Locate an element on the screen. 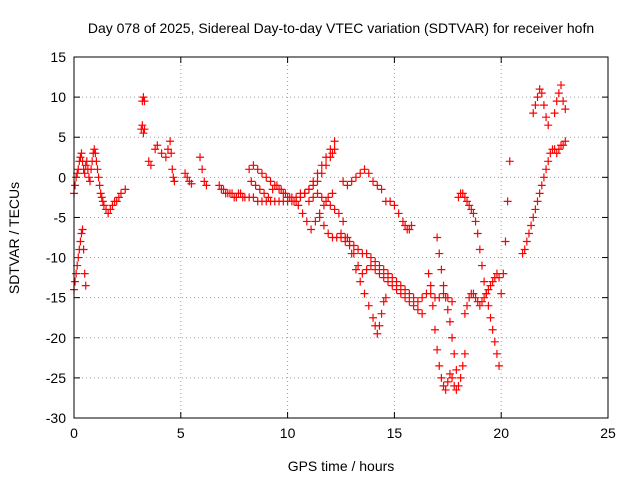  x-tick-label: 20 is located at coordinates (501, 433).